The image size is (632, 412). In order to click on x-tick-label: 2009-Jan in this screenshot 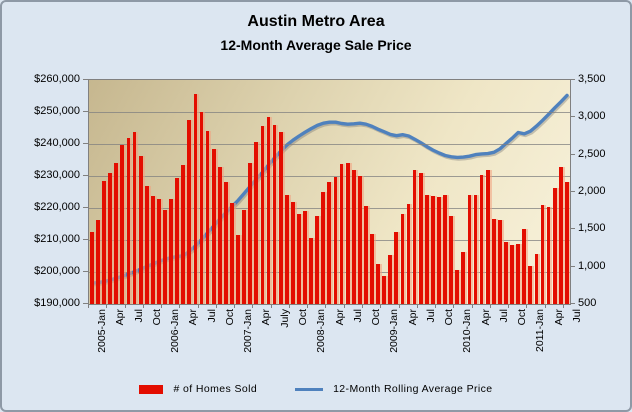, I will do `click(394, 331)`.